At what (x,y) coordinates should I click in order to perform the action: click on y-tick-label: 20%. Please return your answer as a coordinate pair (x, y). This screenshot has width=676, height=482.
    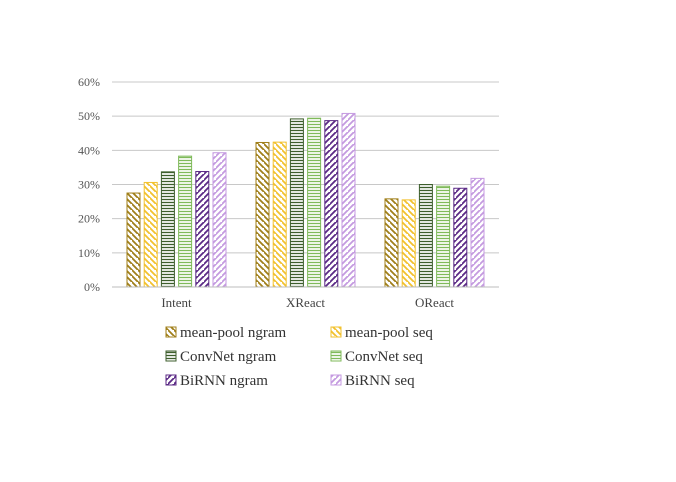
    Looking at the image, I should click on (89, 219).